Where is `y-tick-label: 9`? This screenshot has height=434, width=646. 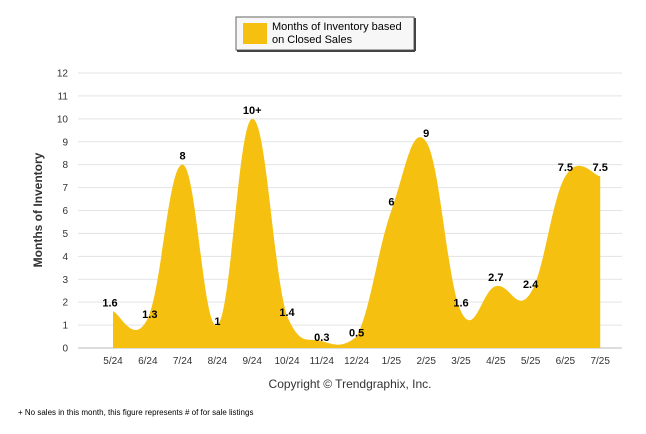
y-tick-label: 9 is located at coordinates (65, 142).